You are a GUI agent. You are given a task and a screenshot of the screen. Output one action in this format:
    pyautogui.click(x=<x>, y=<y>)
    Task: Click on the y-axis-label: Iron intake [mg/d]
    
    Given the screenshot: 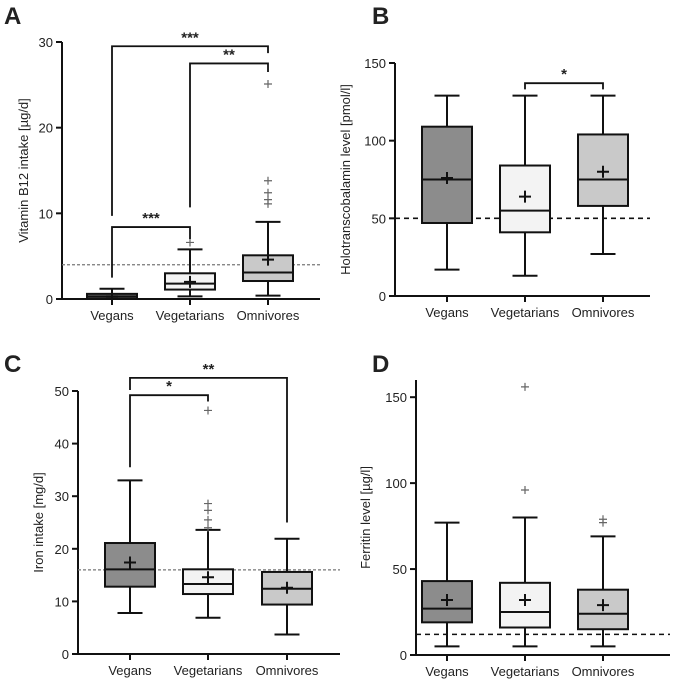 What is the action you would take?
    pyautogui.click(x=38, y=522)
    